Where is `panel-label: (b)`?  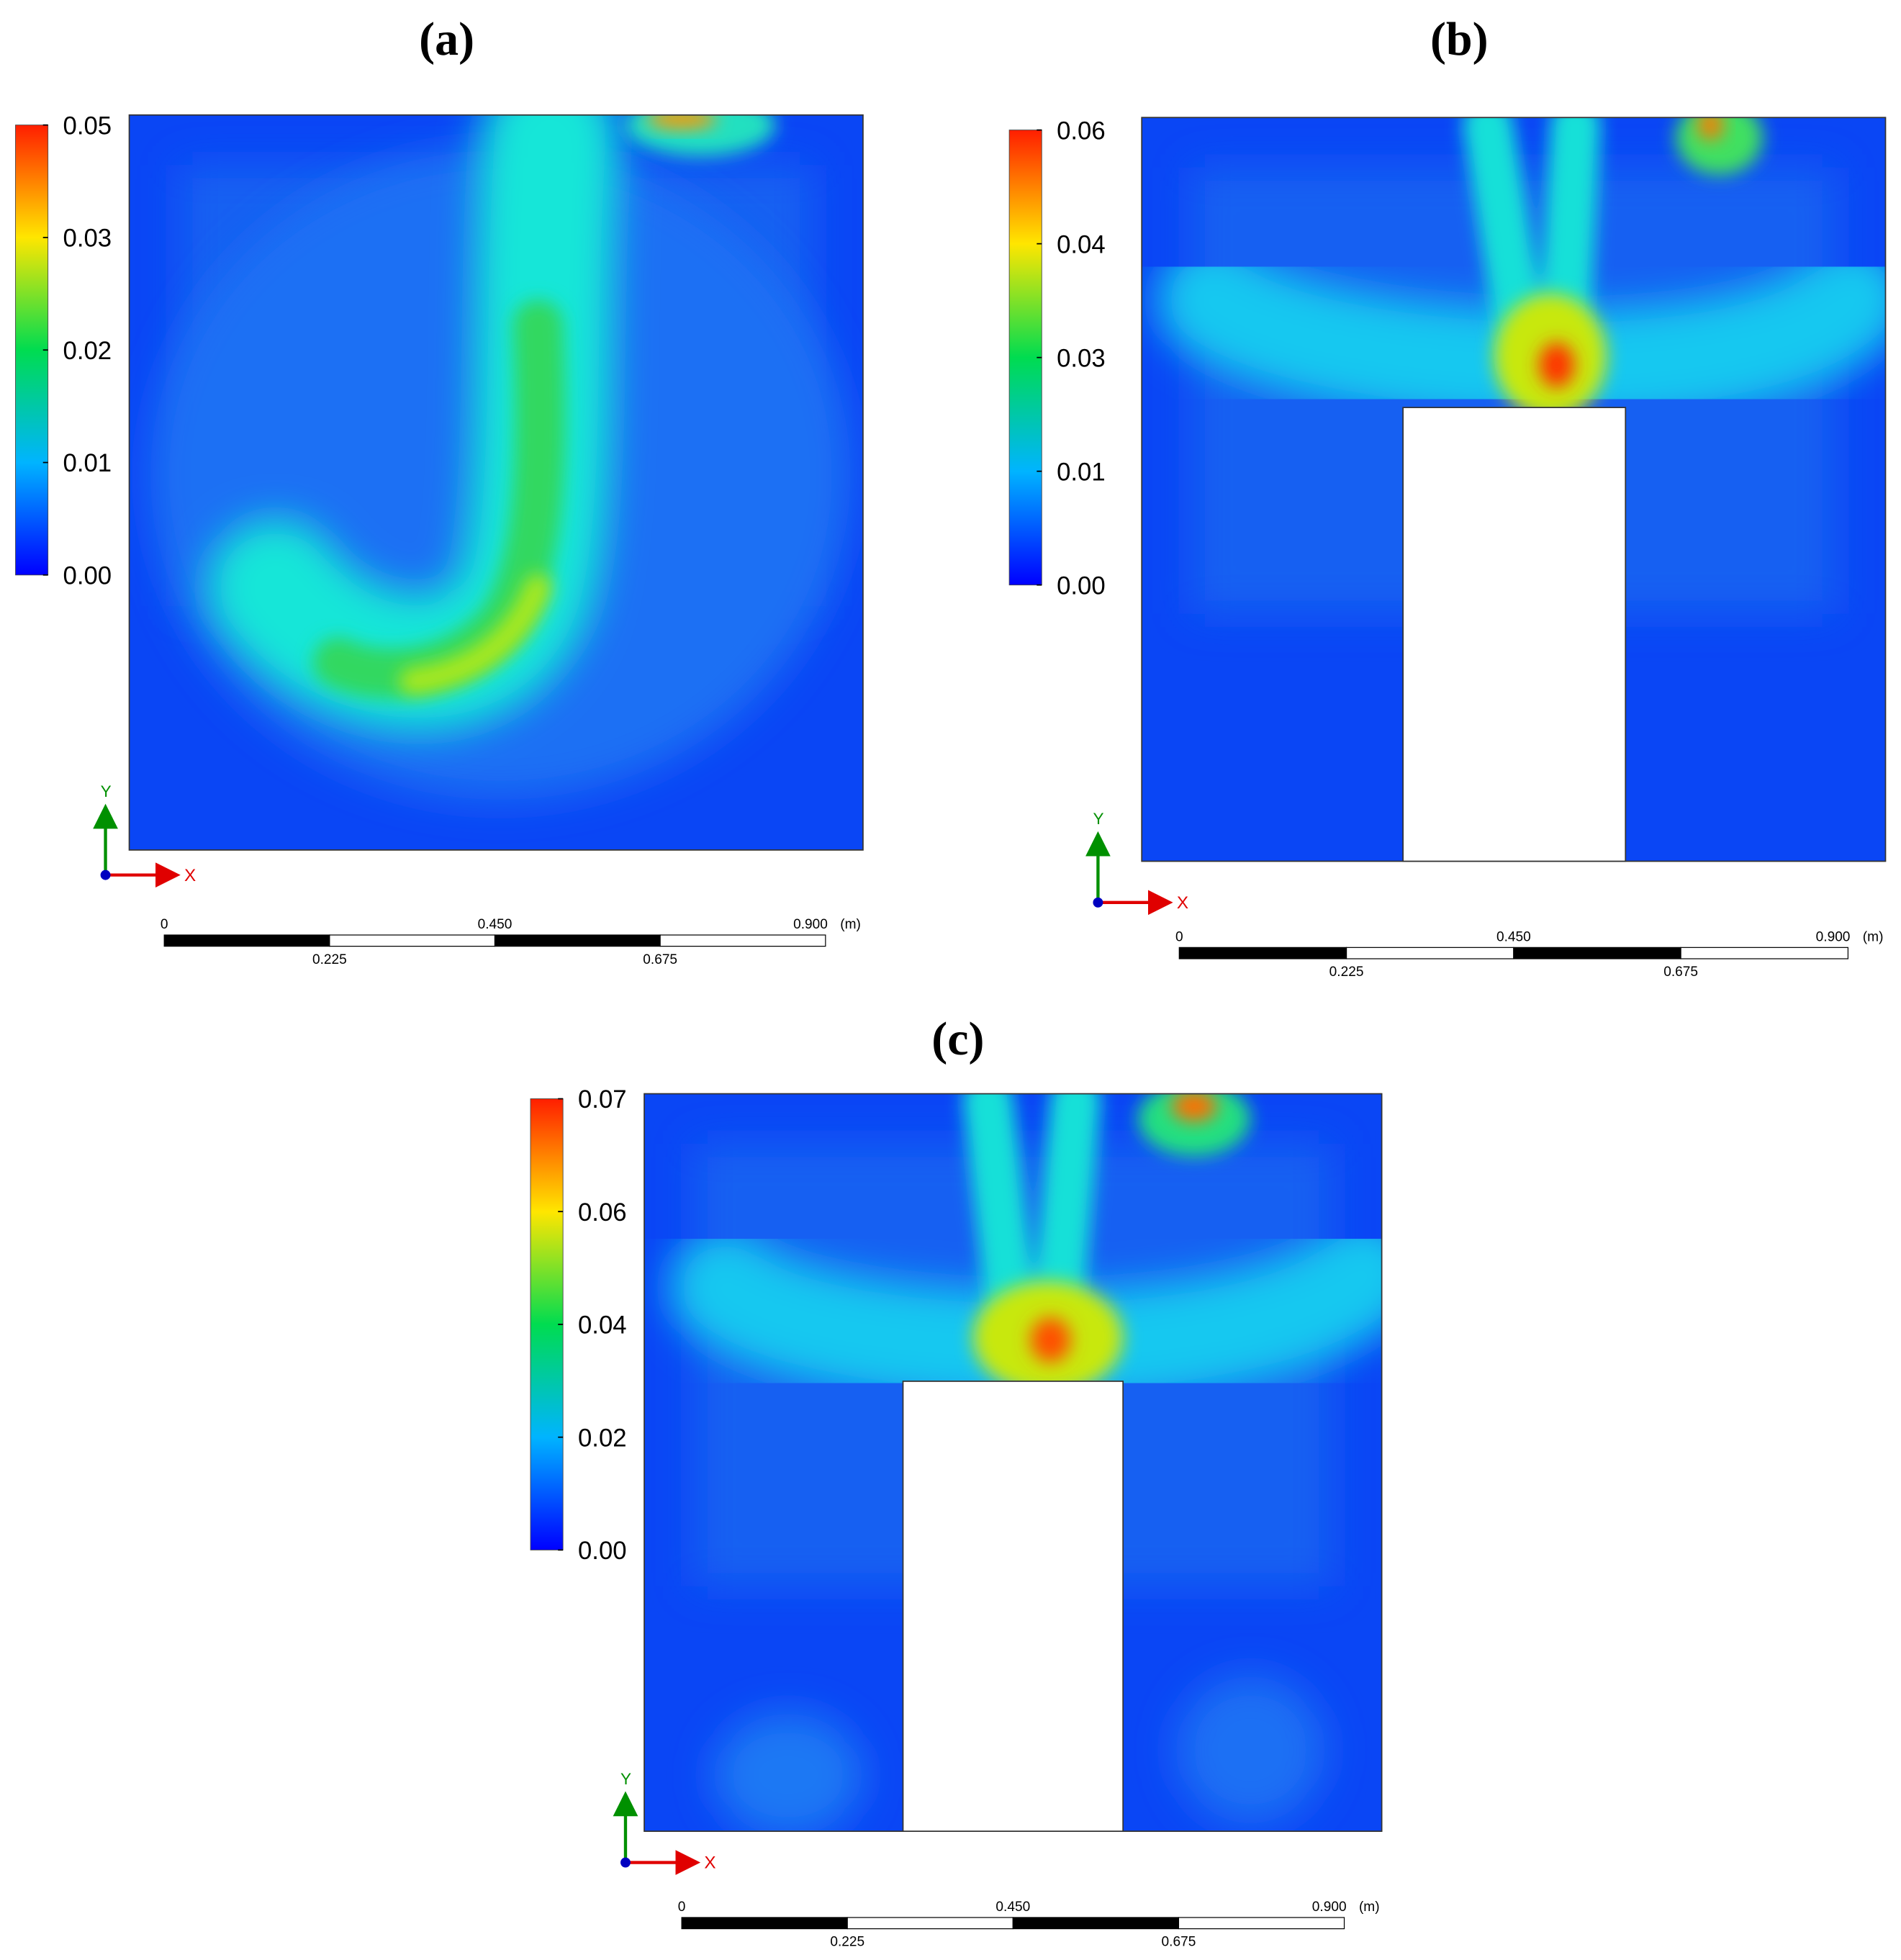
panel-label: (b) is located at coordinates (1460, 39).